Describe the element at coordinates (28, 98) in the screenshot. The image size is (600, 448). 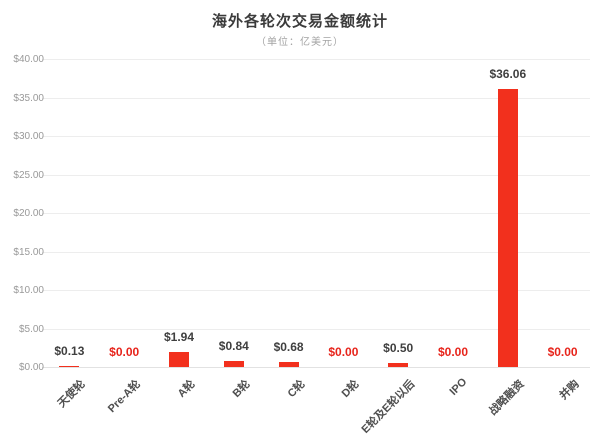
I see `y-axis-tick-label: $35.00` at that location.